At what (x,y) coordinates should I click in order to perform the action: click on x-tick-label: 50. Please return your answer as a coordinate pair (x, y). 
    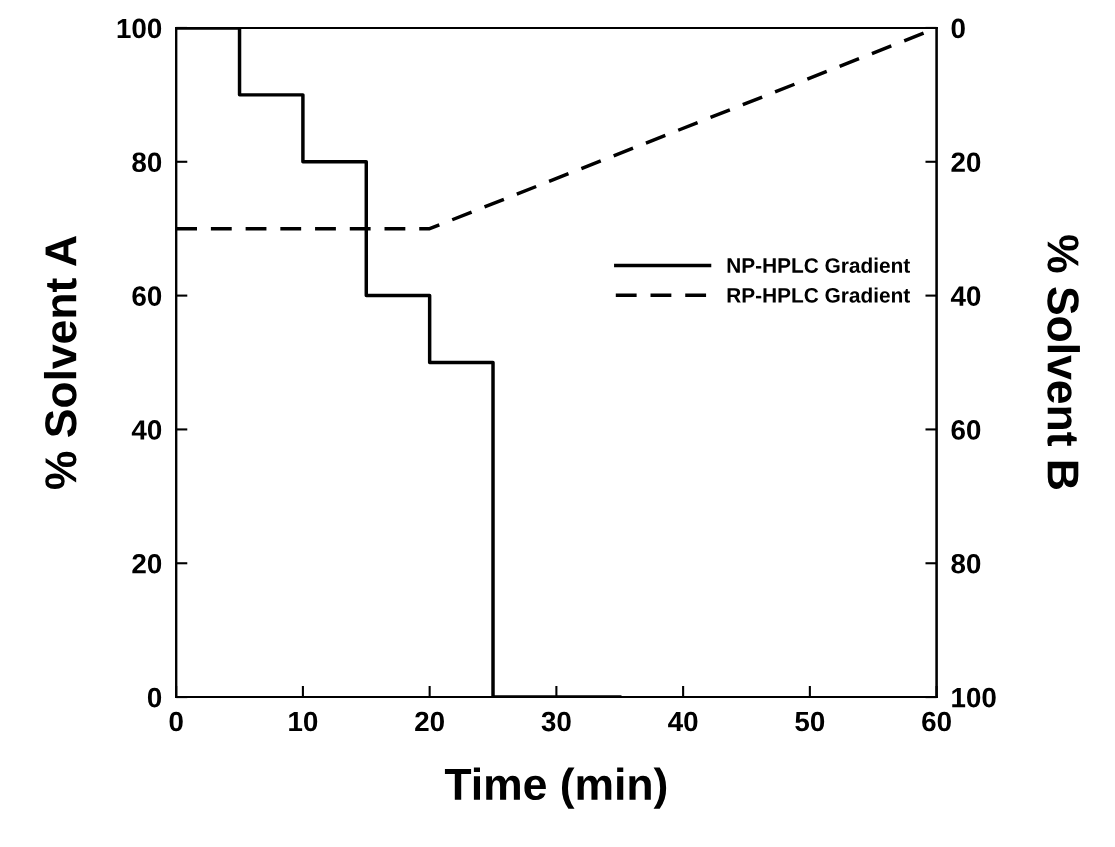
    Looking at the image, I should click on (810, 721).